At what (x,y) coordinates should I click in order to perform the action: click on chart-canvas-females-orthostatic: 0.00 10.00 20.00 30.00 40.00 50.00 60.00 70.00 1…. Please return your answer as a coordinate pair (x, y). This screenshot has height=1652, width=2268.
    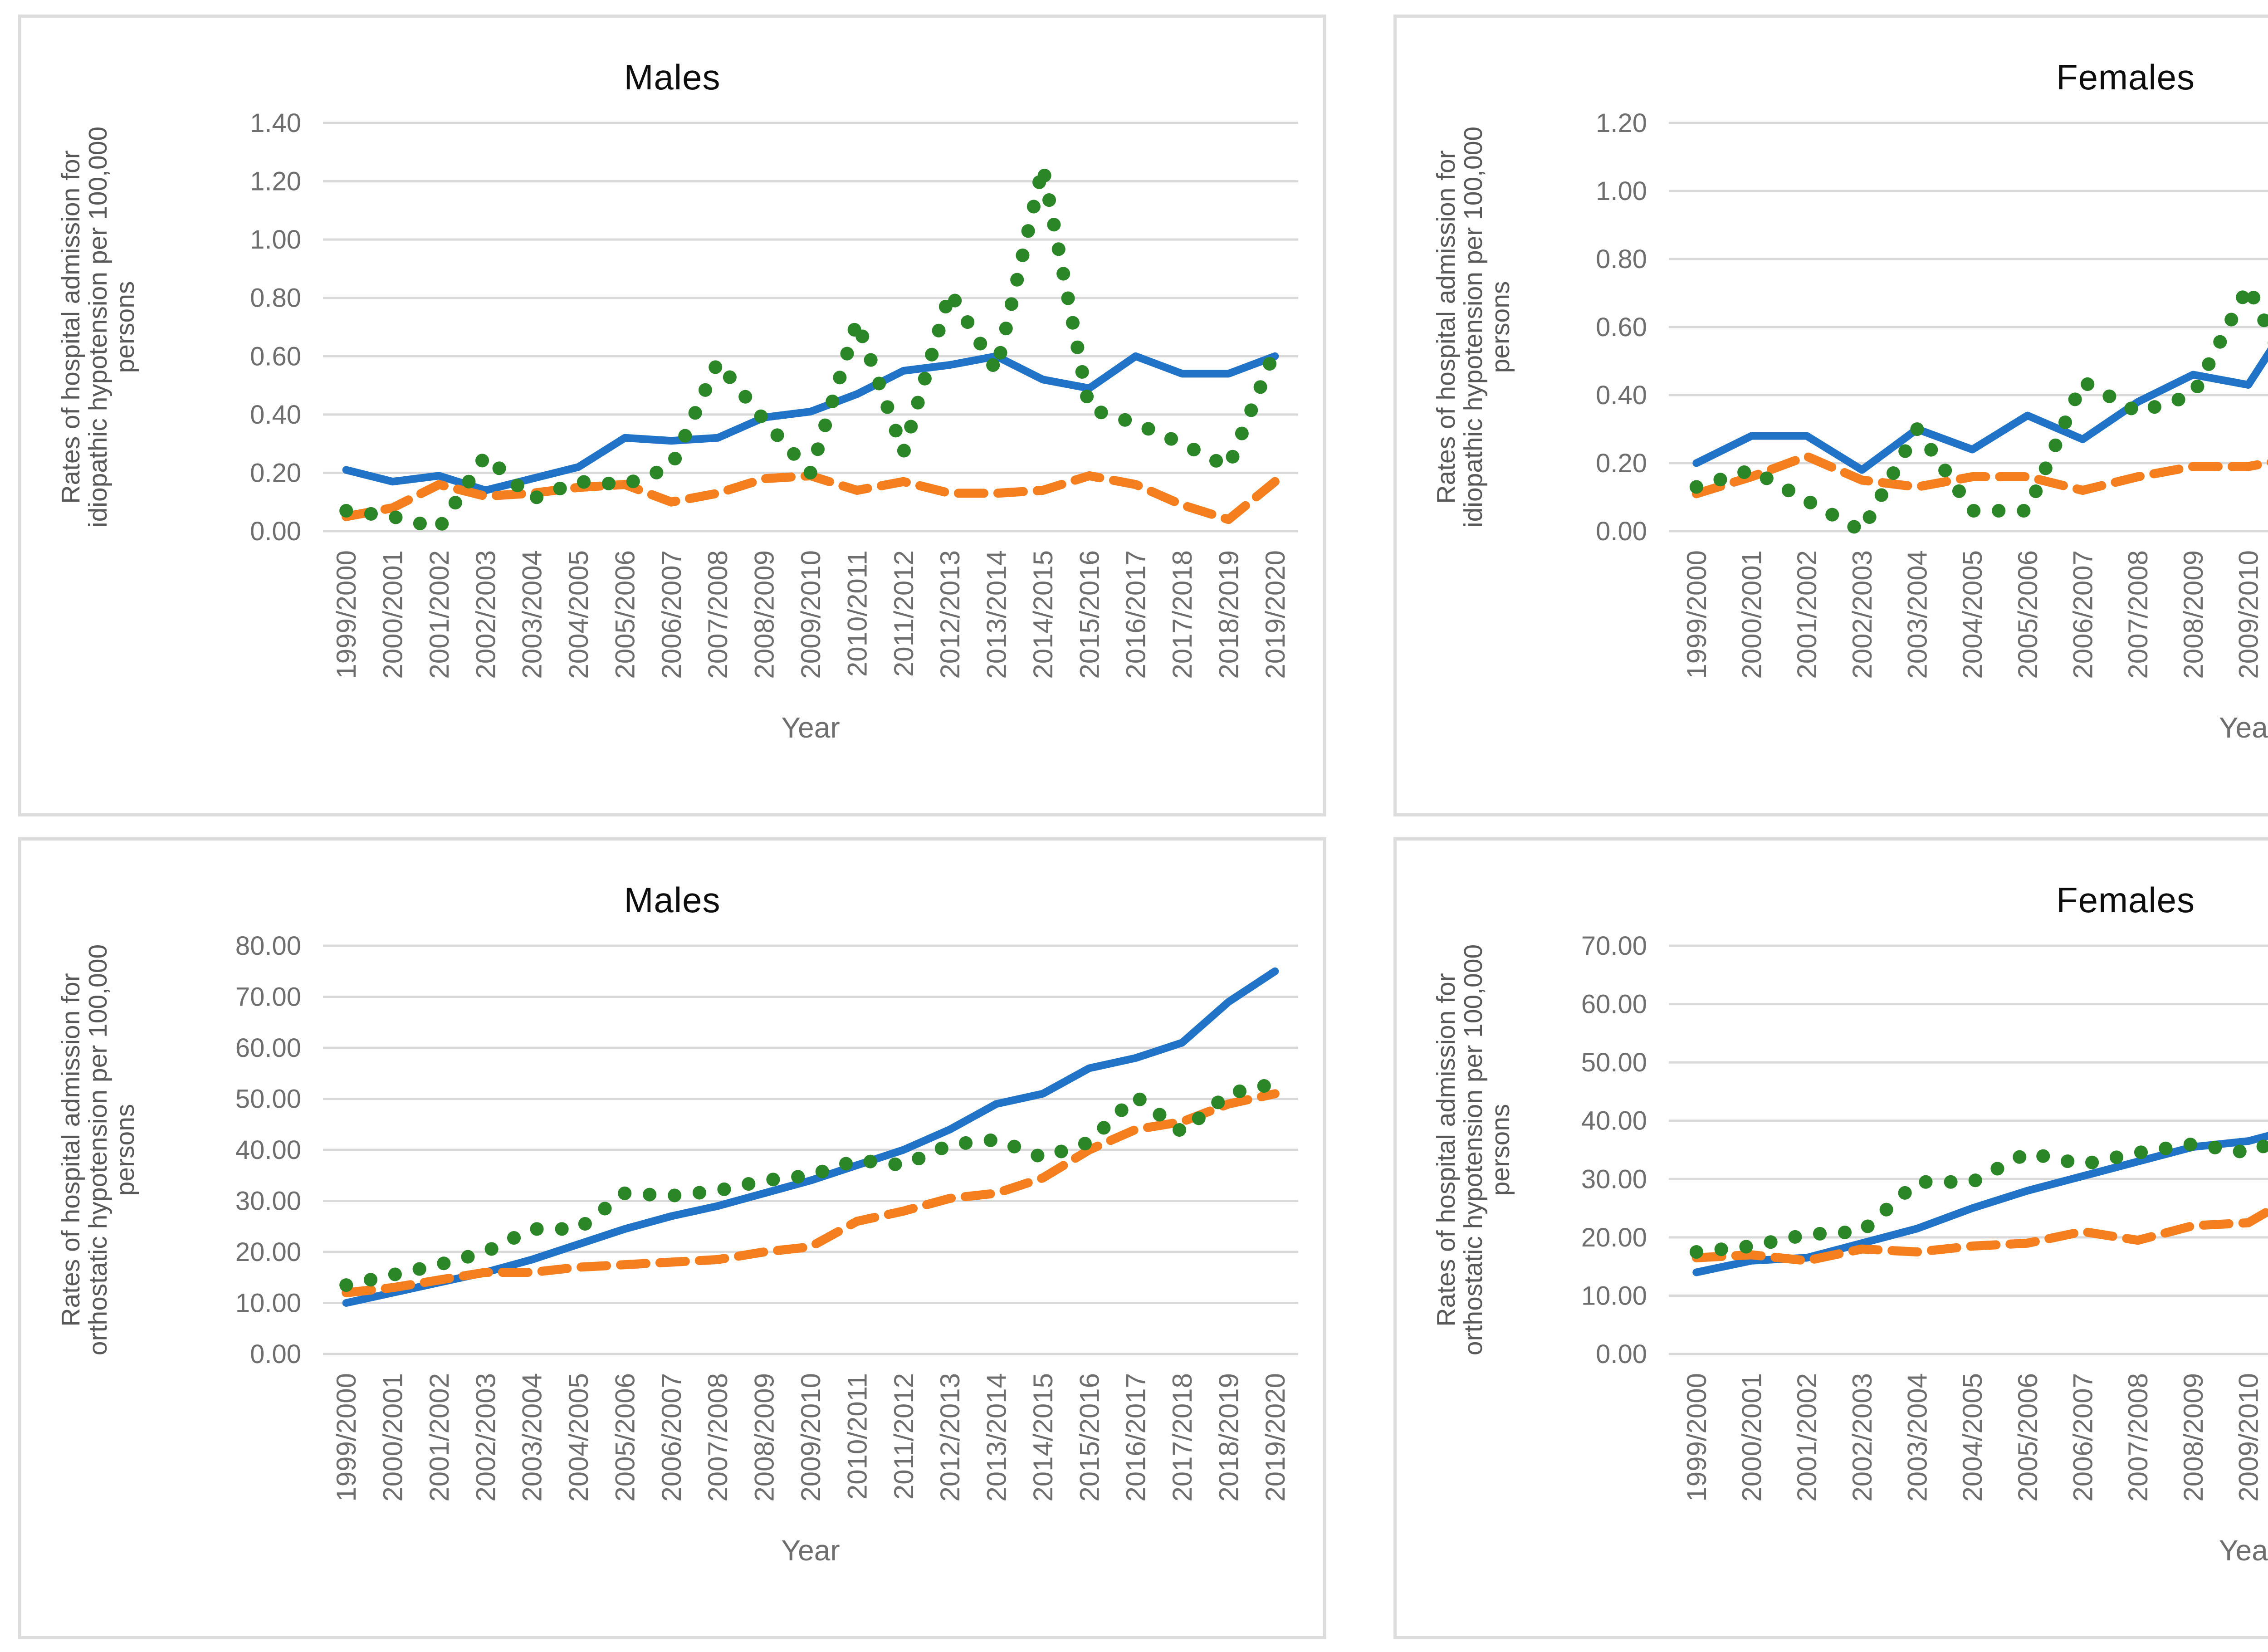
    Looking at the image, I should click on (1850, 1249).